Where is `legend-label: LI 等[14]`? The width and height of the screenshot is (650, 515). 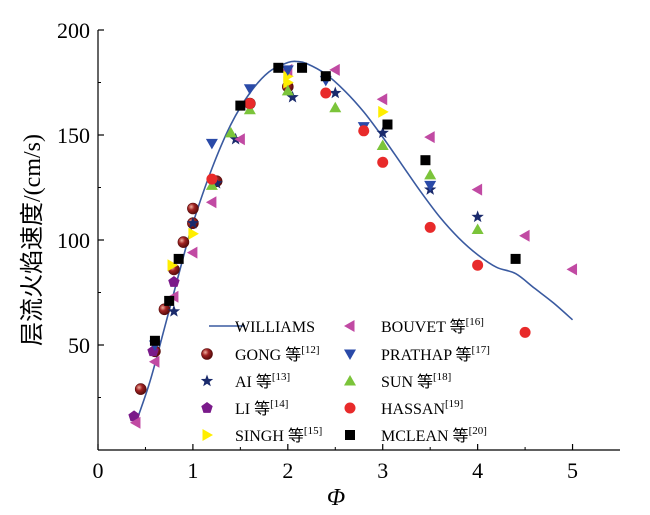
legend-label: LI 等[14] is located at coordinates (261, 408).